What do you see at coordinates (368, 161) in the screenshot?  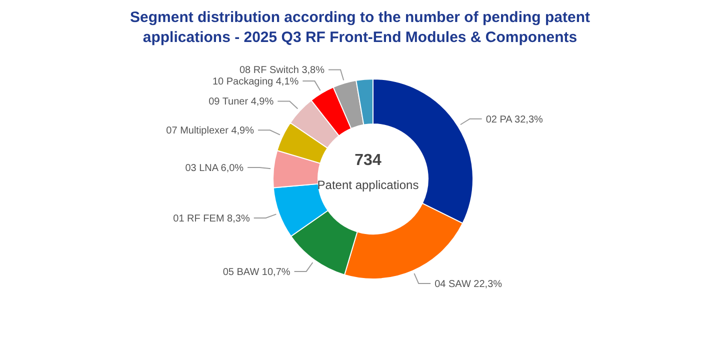 I see `text: 734` at bounding box center [368, 161].